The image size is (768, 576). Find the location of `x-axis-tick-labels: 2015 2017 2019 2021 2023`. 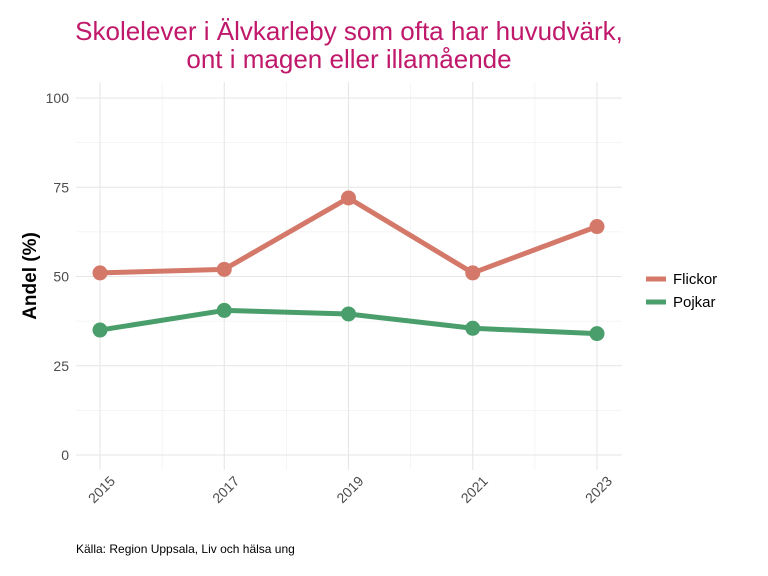

x-axis-tick-labels: 2015 2017 2019 2021 2023 is located at coordinates (350, 489).